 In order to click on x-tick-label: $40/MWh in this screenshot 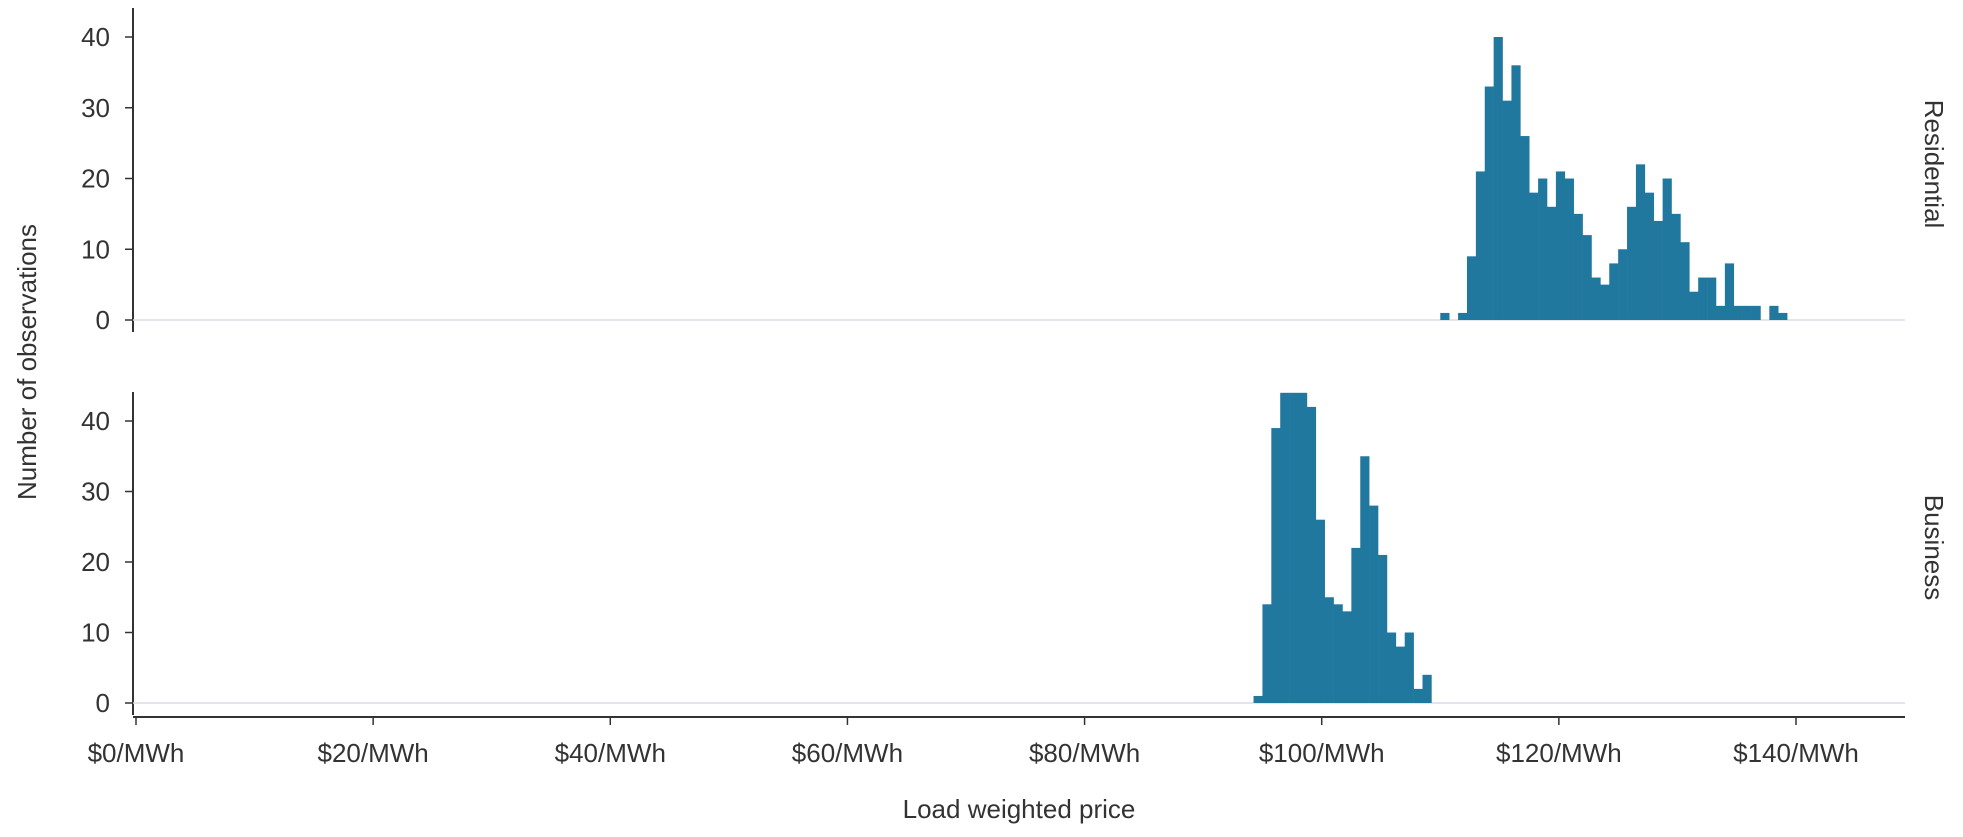, I will do `click(610, 753)`.